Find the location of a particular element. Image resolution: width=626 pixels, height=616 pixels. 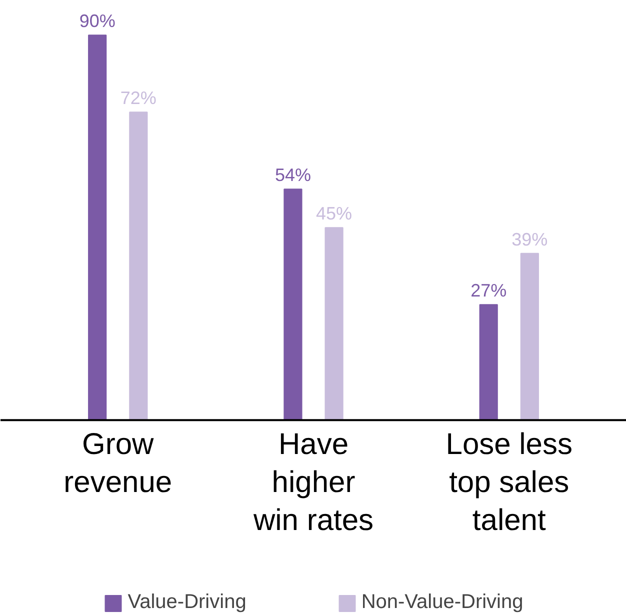

legend-label: Non-Value-Driving is located at coordinates (442, 602).